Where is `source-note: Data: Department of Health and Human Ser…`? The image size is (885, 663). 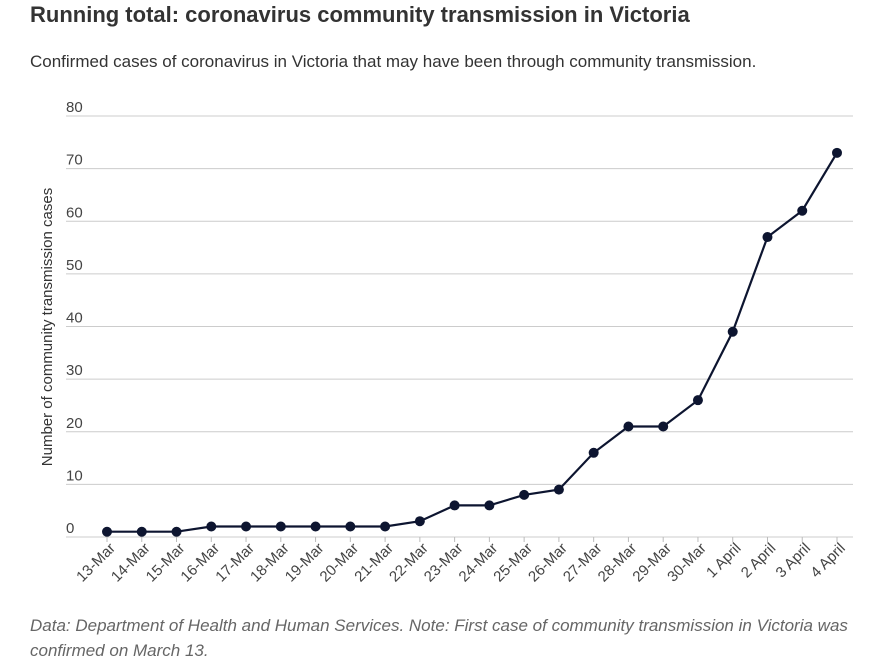
source-note: Data: Department of Health and Human Ser… is located at coordinates (439, 638).